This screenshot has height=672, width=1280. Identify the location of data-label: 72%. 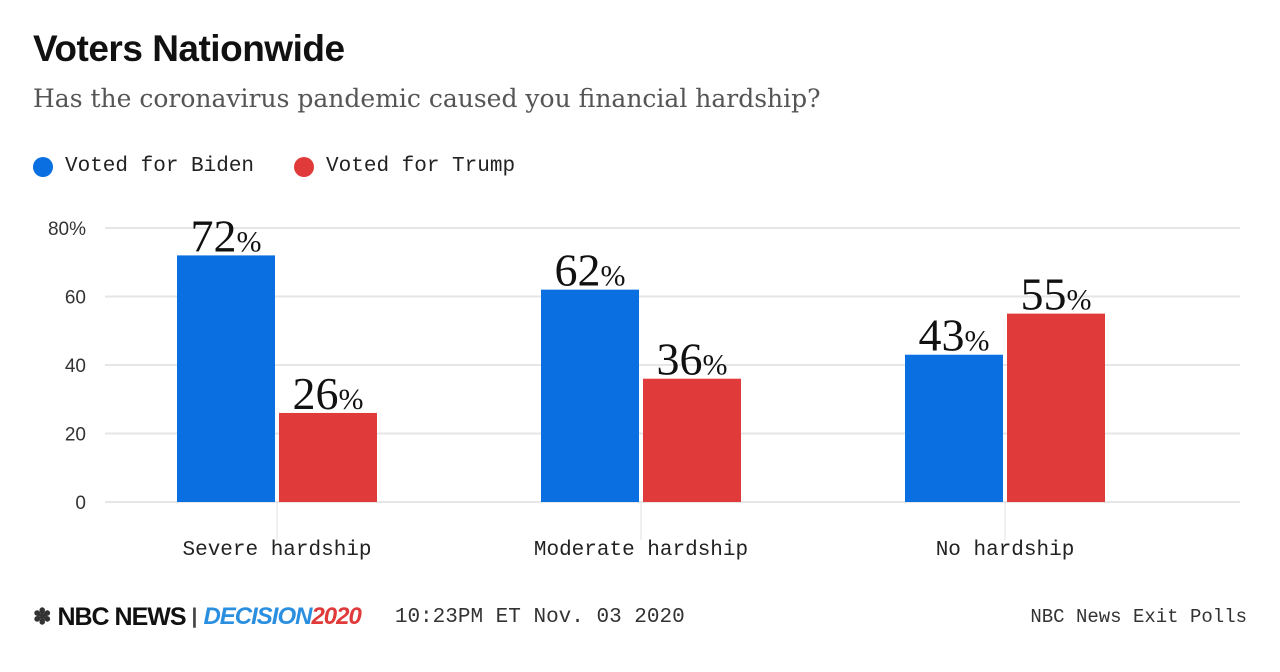
(226, 235).